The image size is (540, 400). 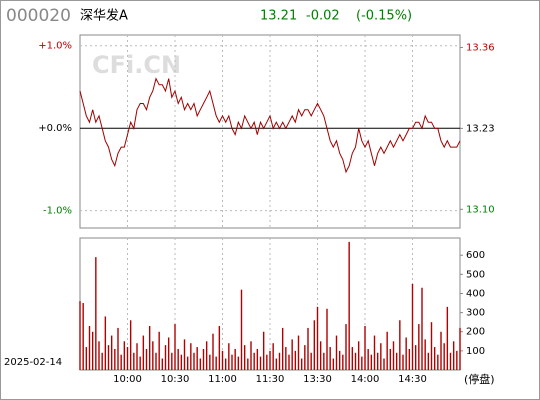 I want to click on stock-code: 000020, so click(x=38, y=16).